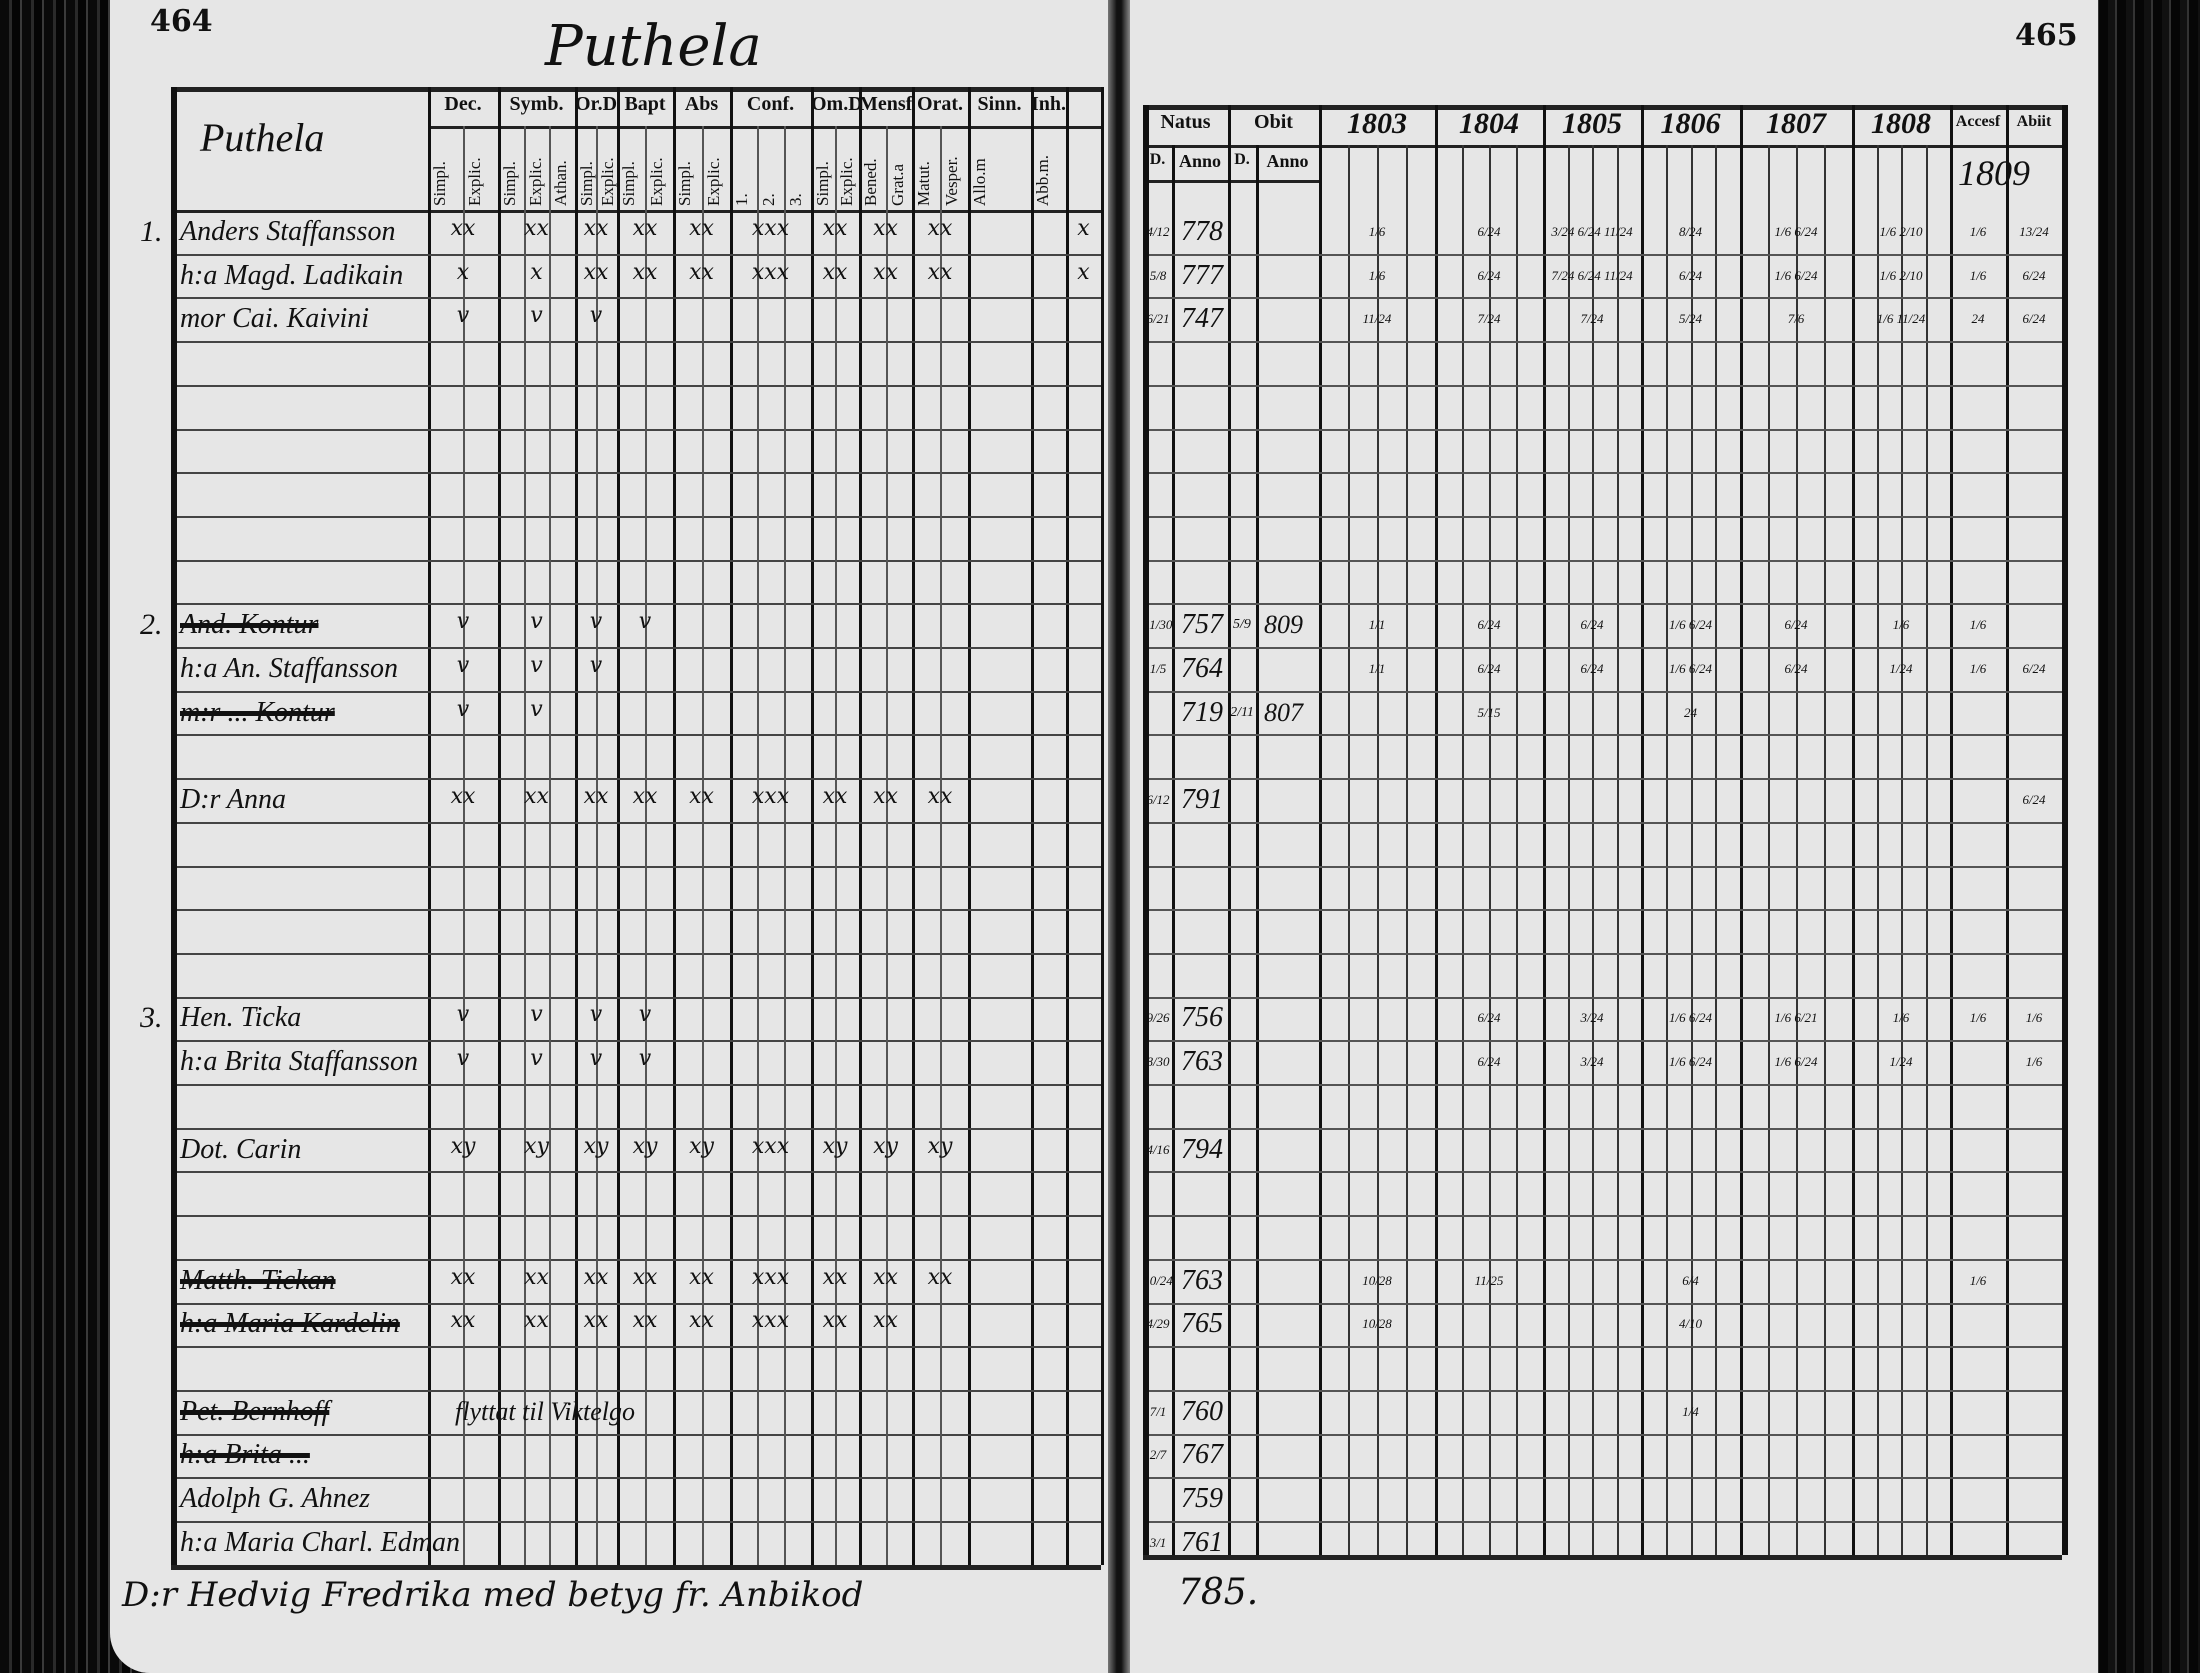  Describe the element at coordinates (257, 712) in the screenshot. I see `person-name: m:r ... Kontur` at that location.